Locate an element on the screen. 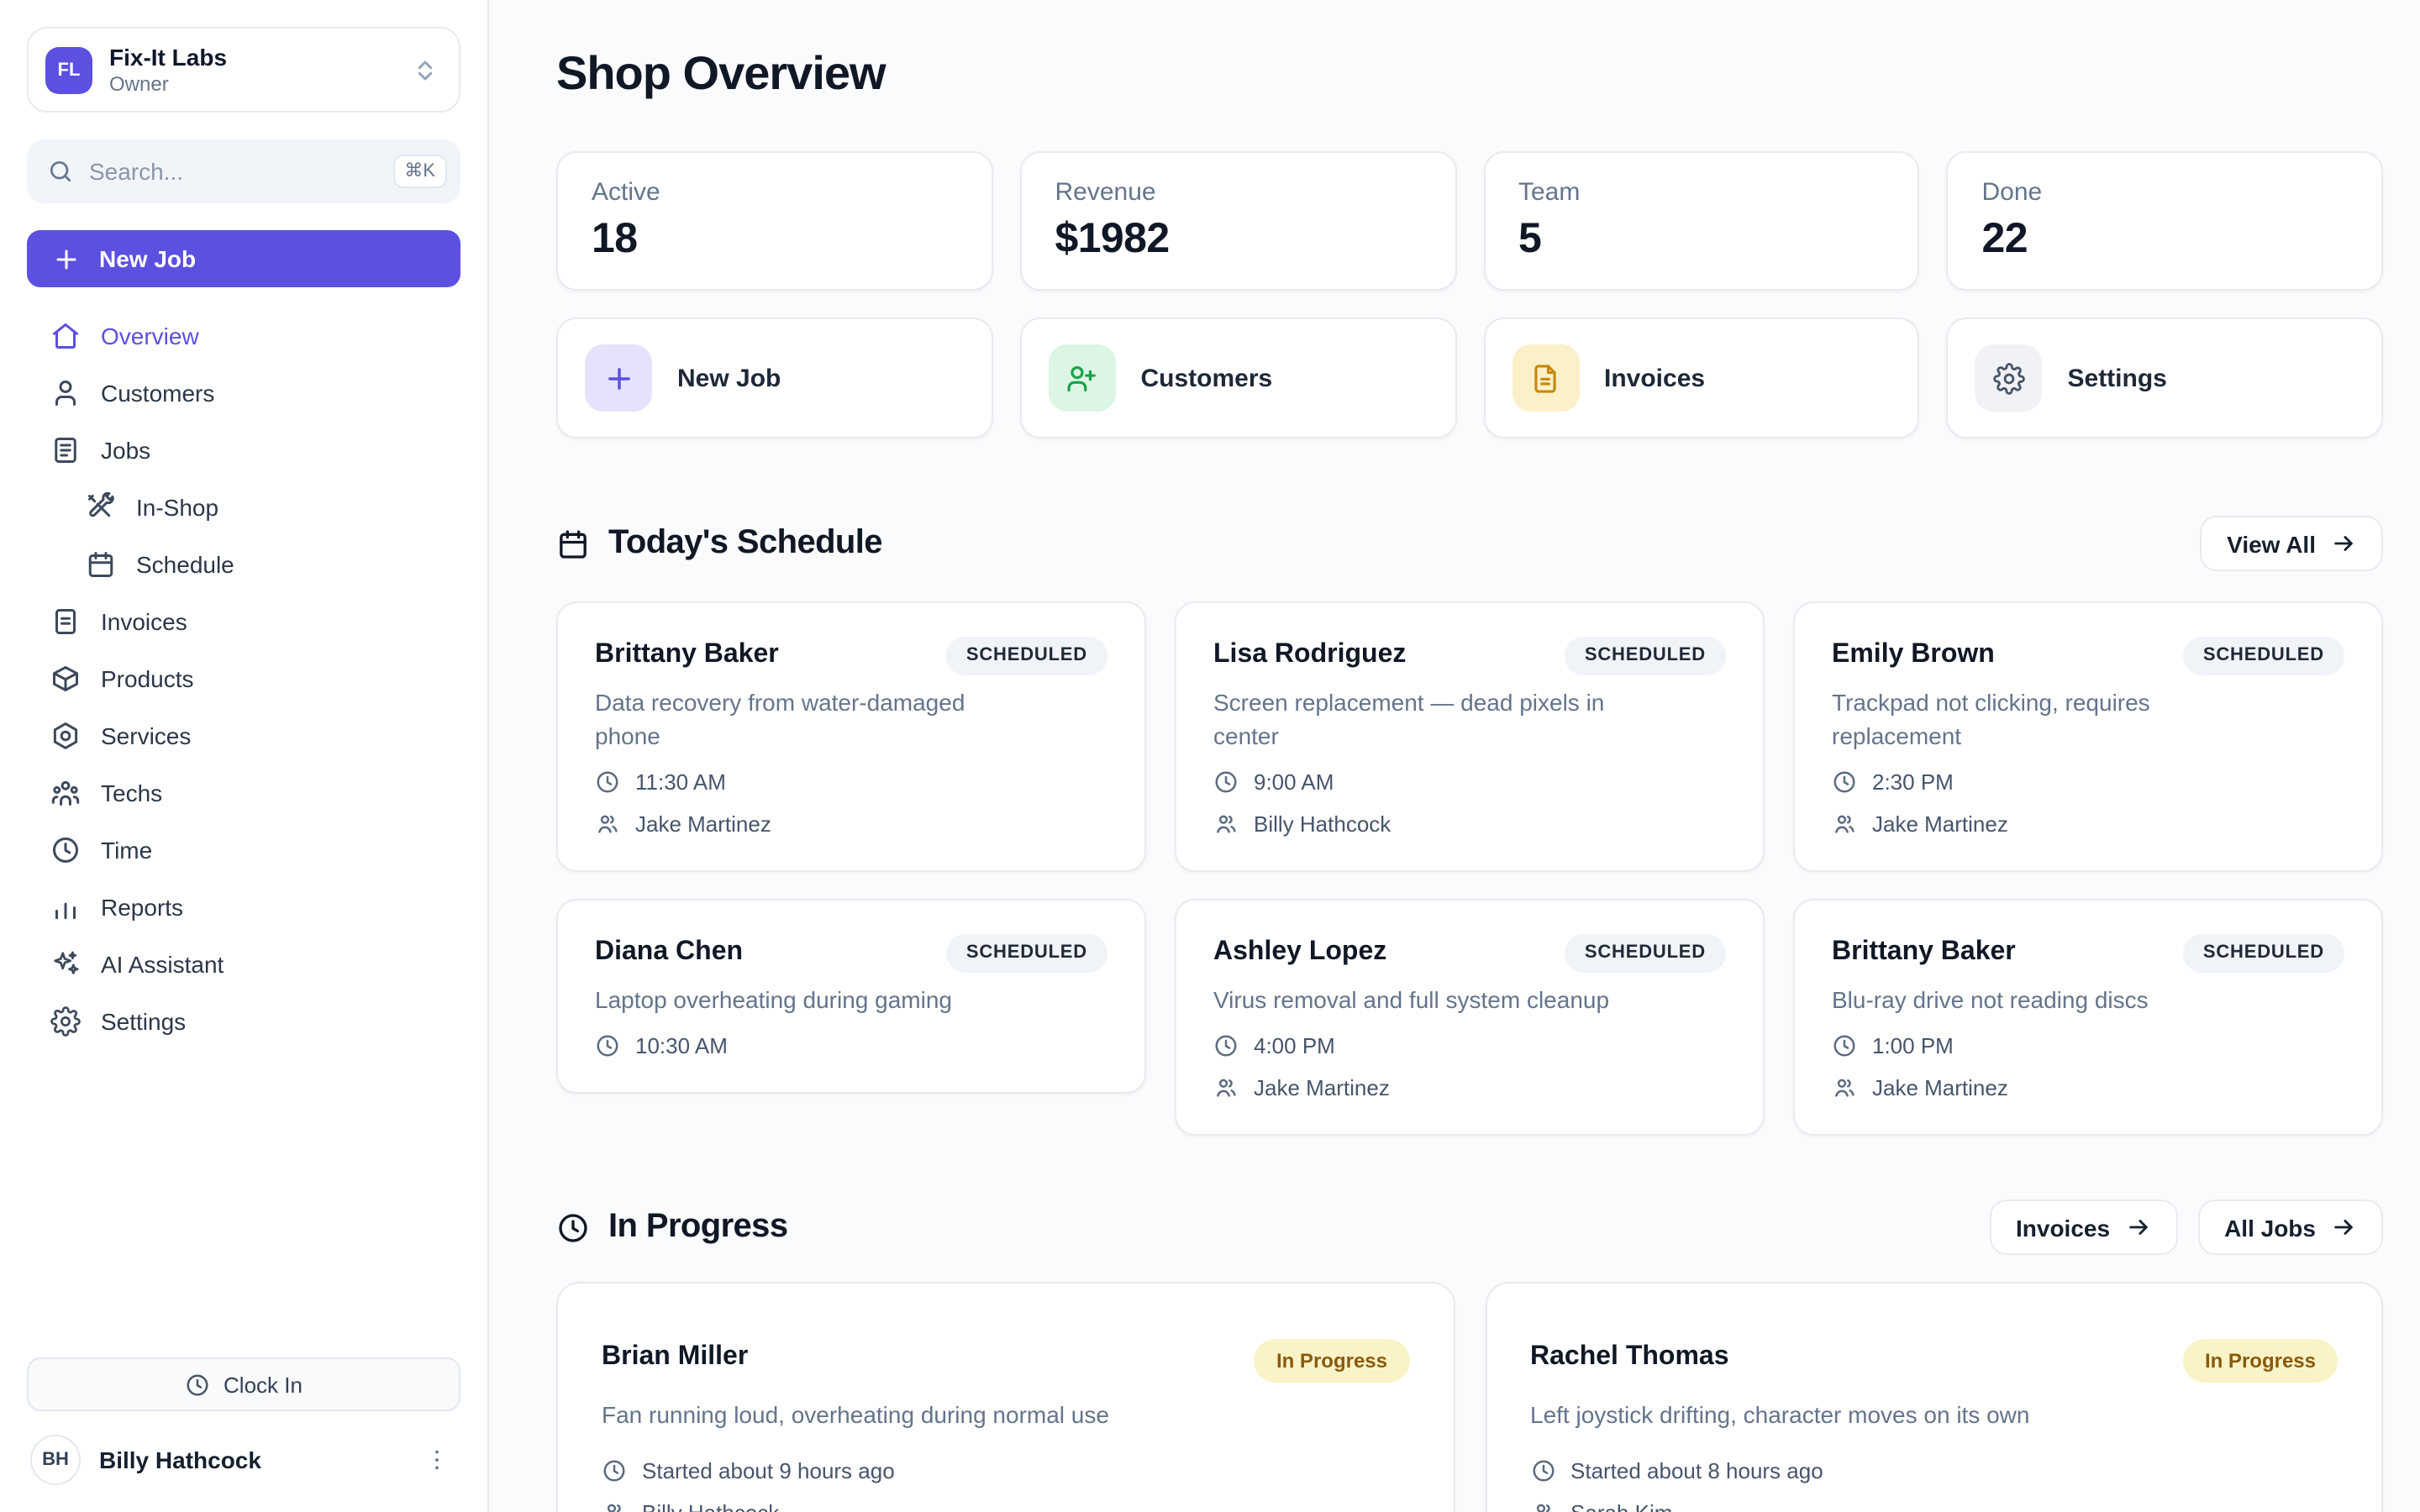 The width and height of the screenshot is (2420, 1512). sidebar-item-invoices: Invoices is located at coordinates (243, 621).